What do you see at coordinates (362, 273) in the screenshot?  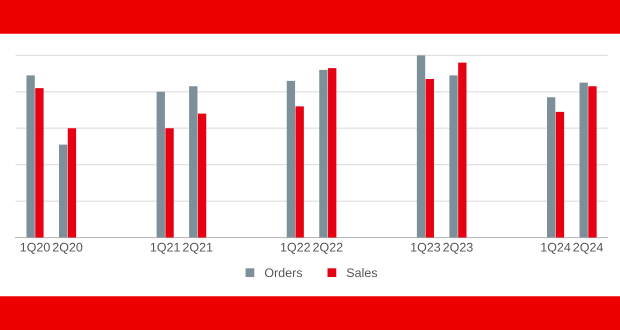 I see `legend-label: Sales` at bounding box center [362, 273].